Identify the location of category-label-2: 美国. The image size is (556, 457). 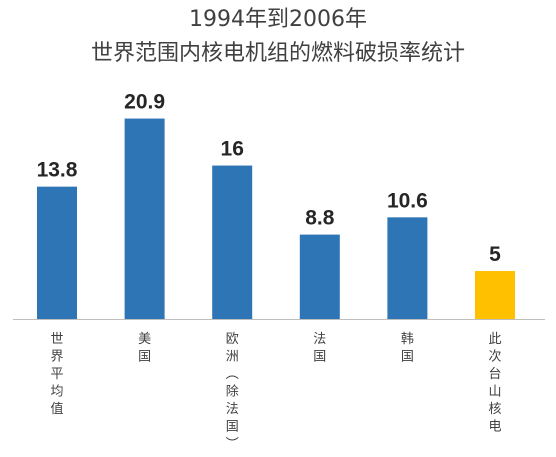
(144, 348).